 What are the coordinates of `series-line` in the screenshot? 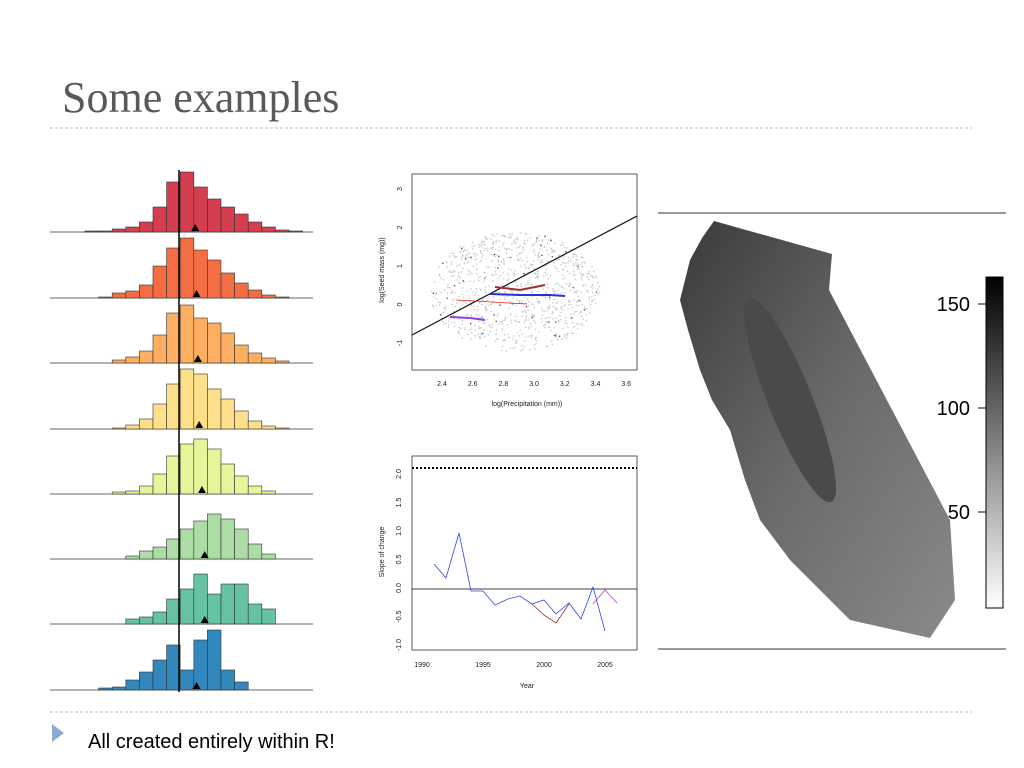 It's located at (605, 597).